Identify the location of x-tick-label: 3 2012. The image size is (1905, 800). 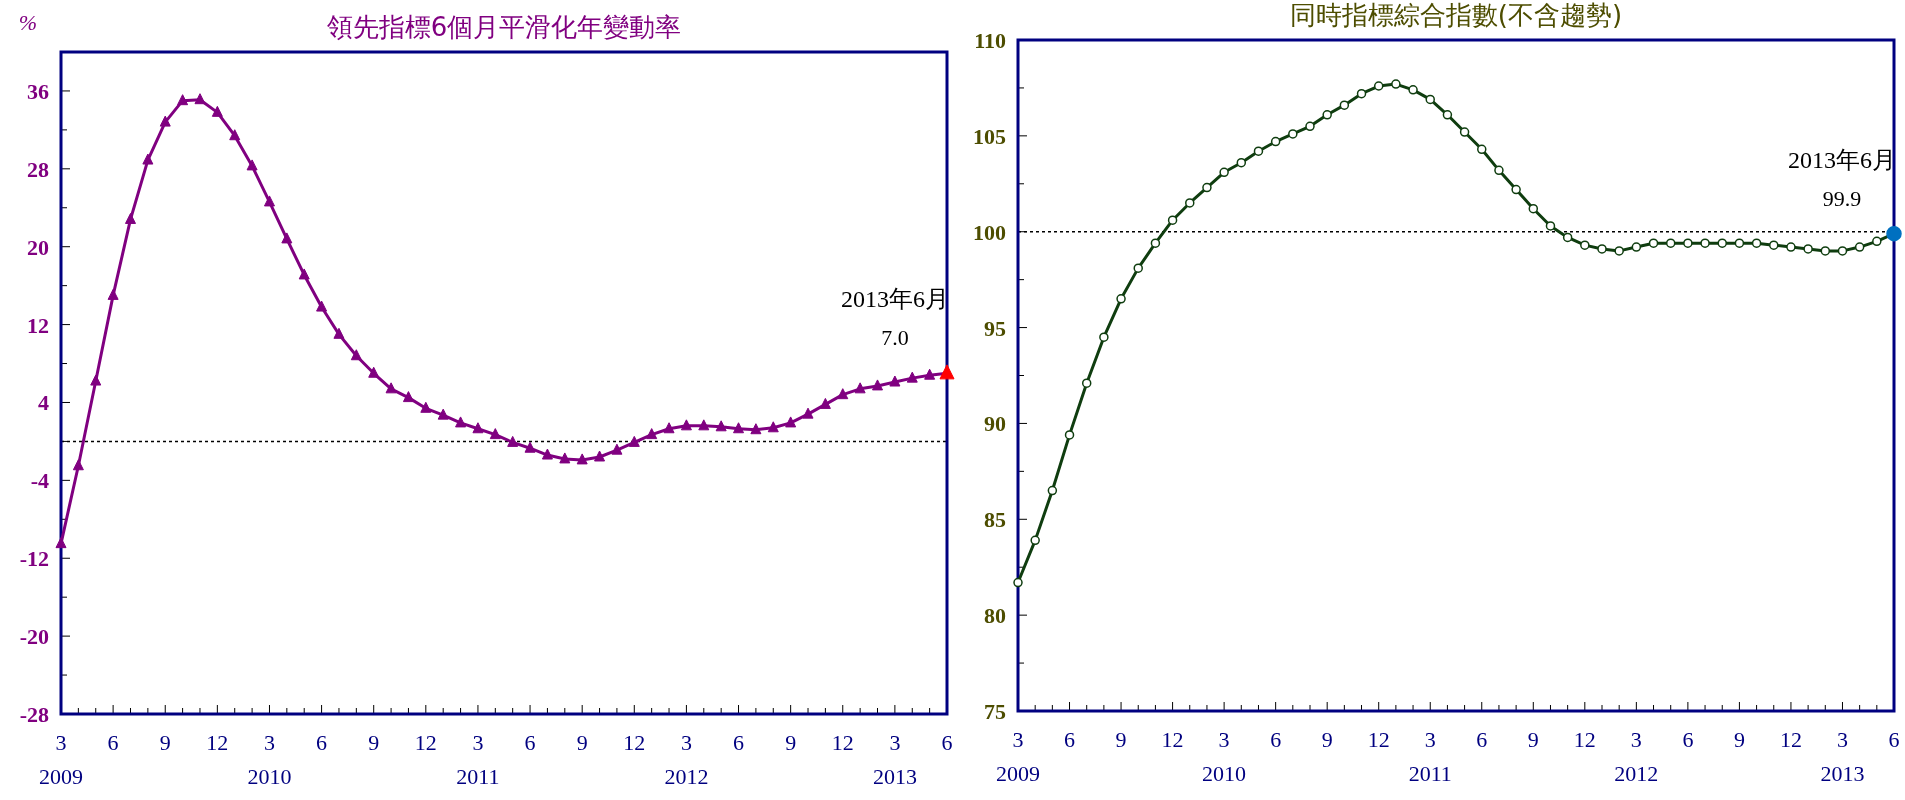
(686, 760).